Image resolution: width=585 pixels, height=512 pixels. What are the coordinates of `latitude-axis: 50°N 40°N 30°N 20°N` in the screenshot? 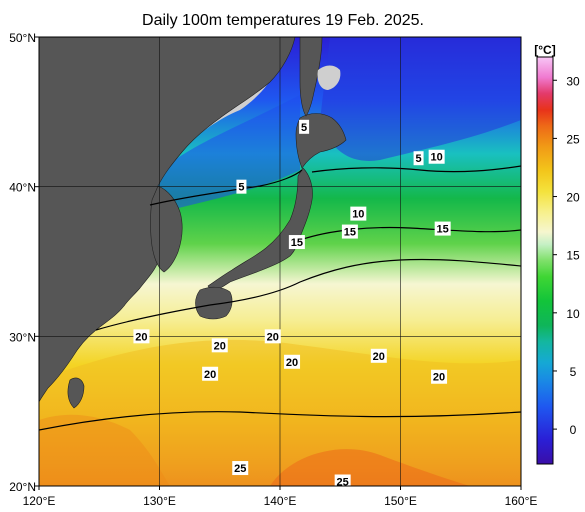 It's located at (24, 262).